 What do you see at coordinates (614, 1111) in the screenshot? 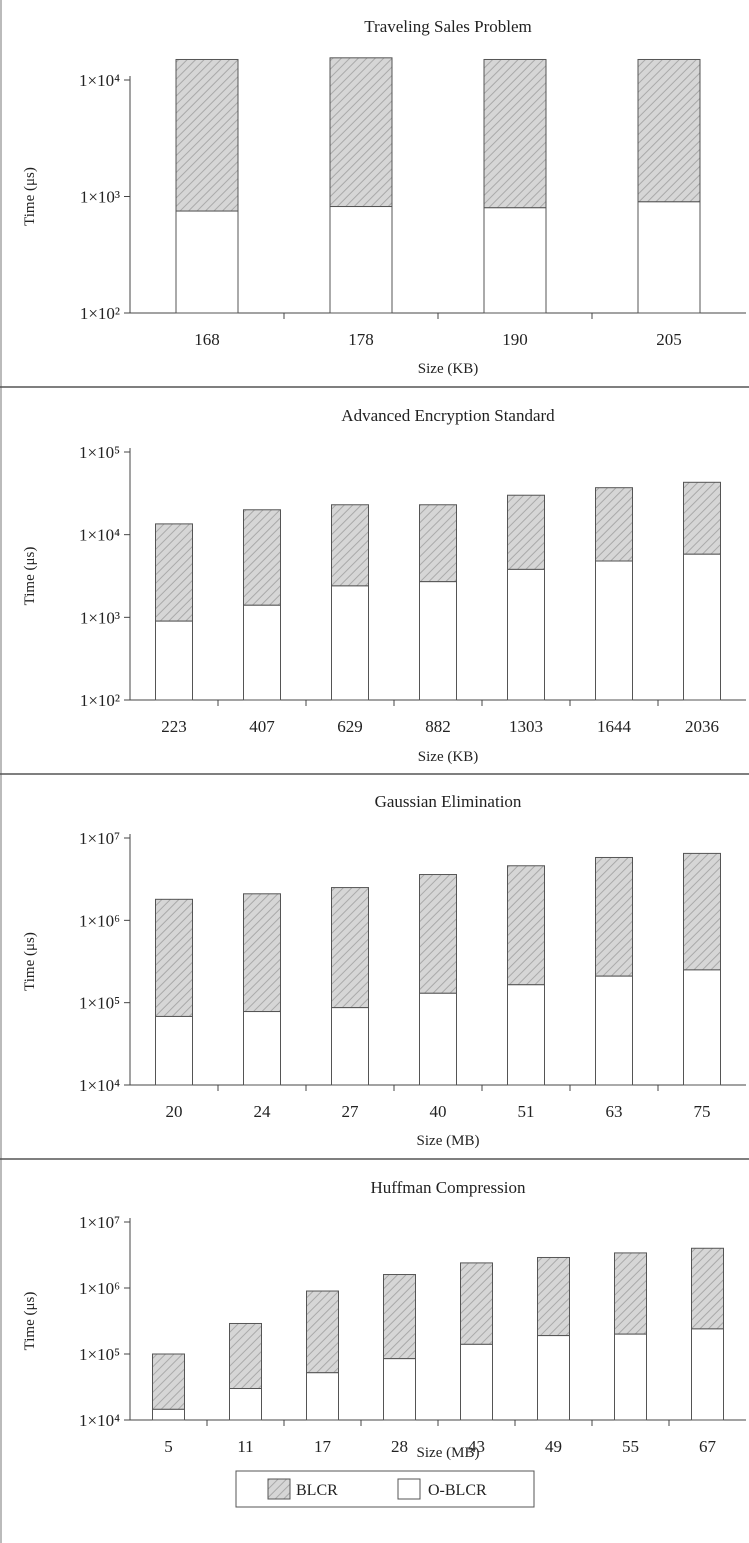
I see `x-tick-label: 63` at bounding box center [614, 1111].